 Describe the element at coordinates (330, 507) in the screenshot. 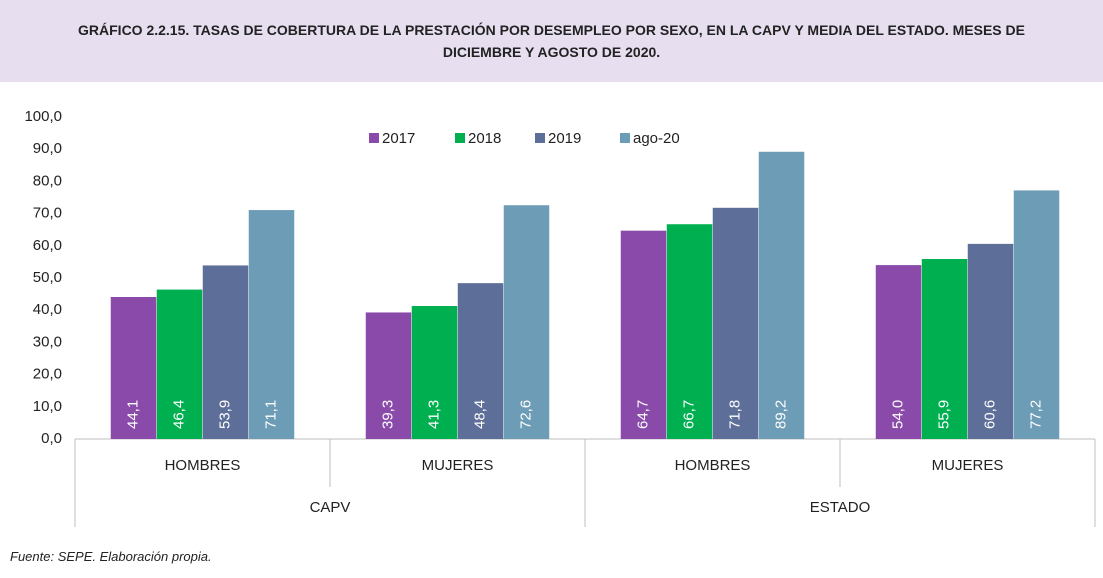

I see `group-label: CAPV` at that location.